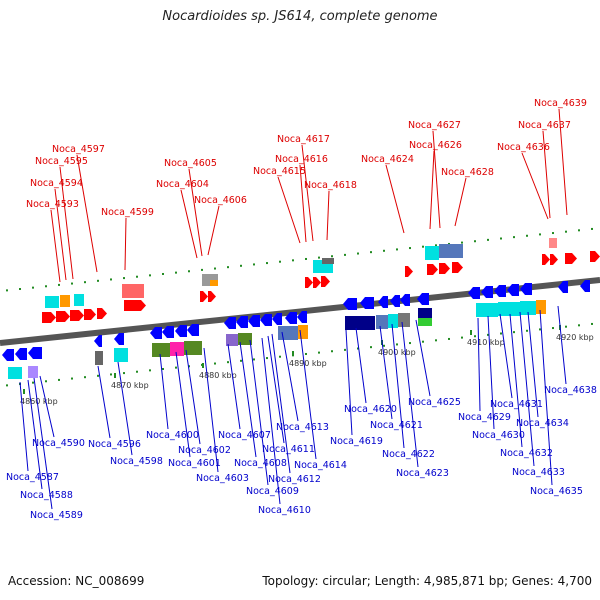 This screenshot has height=600, width=600. Describe the element at coordinates (370, 409) in the screenshot. I see `bottom-gene-label: Noca_4620` at that location.